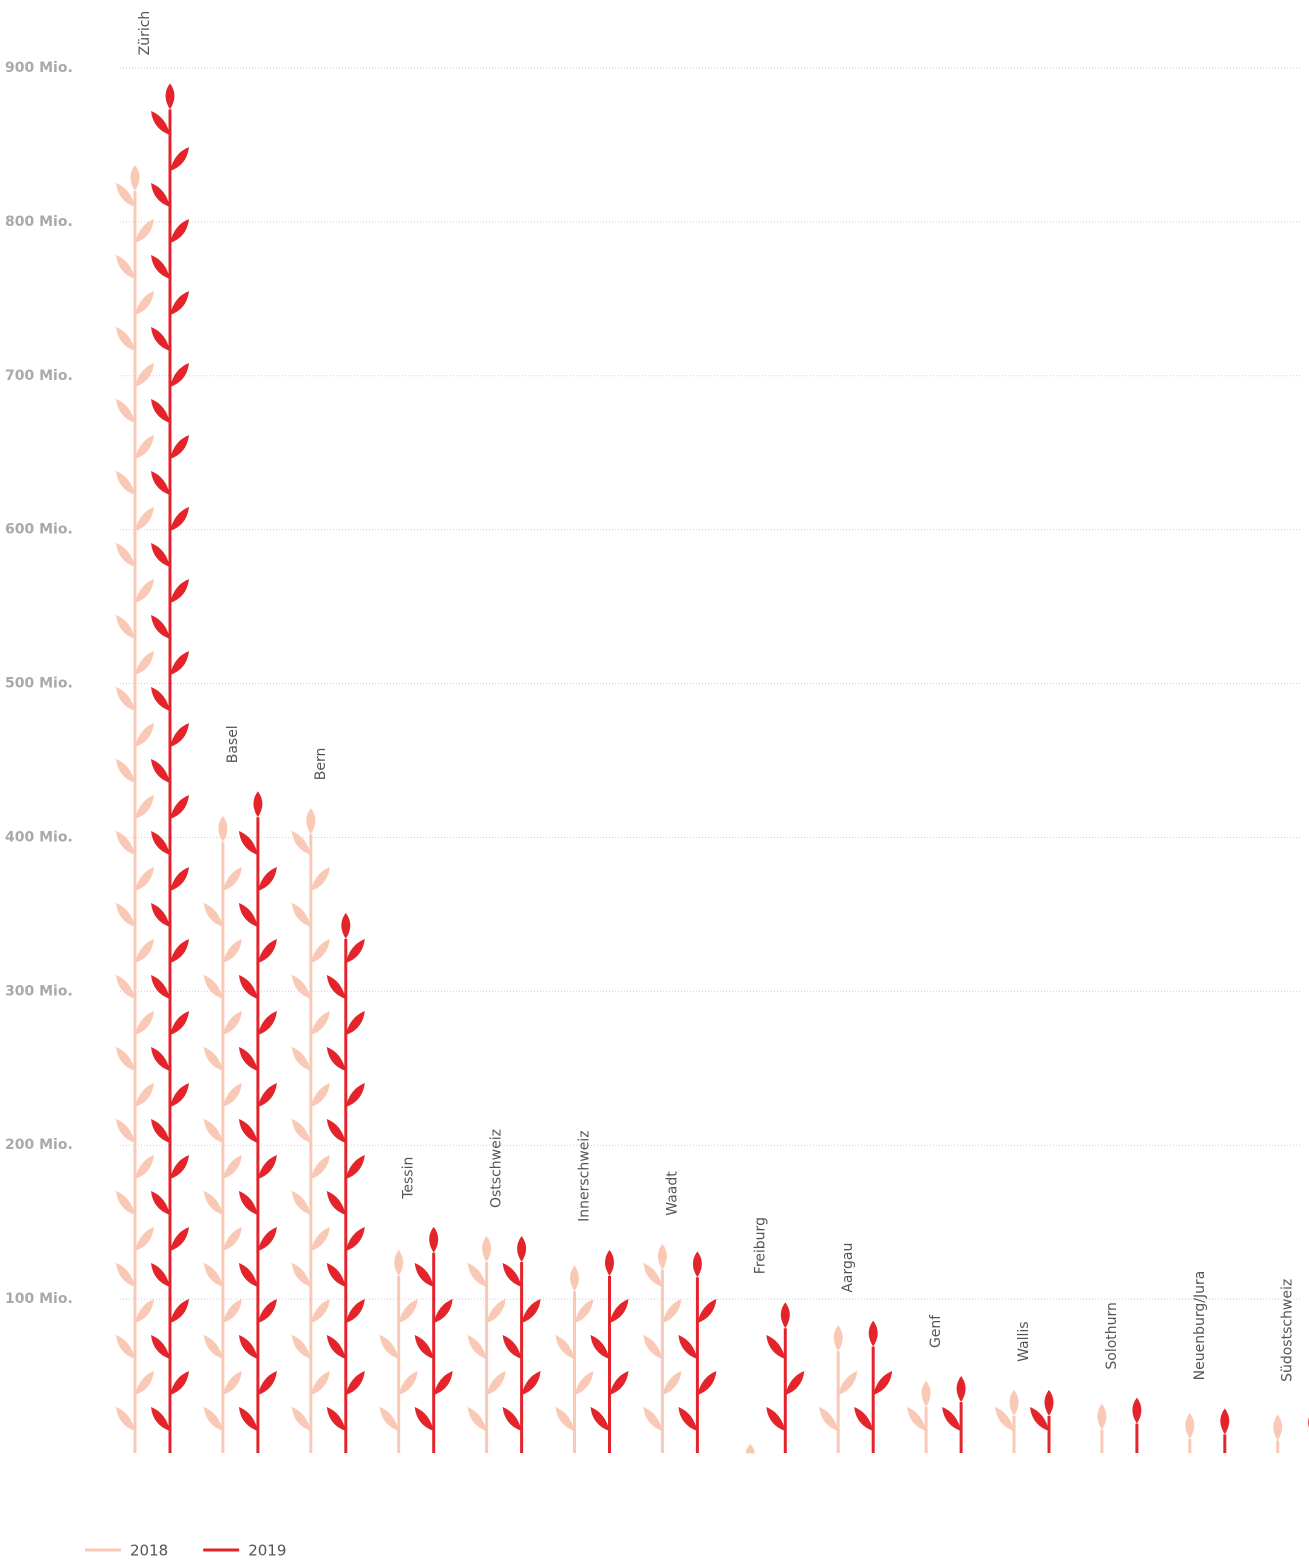 This screenshot has width=1309, height=1560. I want to click on y-tick-label: 300 Mio., so click(39, 991).